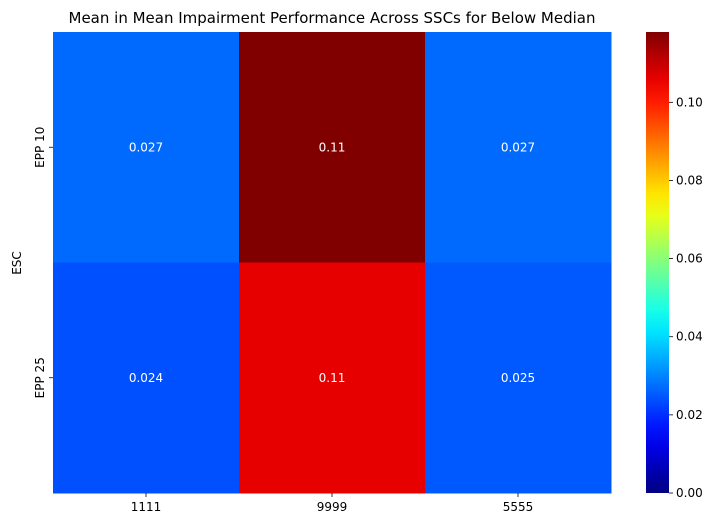  I want to click on y-tick-label: EPP 25, so click(40, 377).